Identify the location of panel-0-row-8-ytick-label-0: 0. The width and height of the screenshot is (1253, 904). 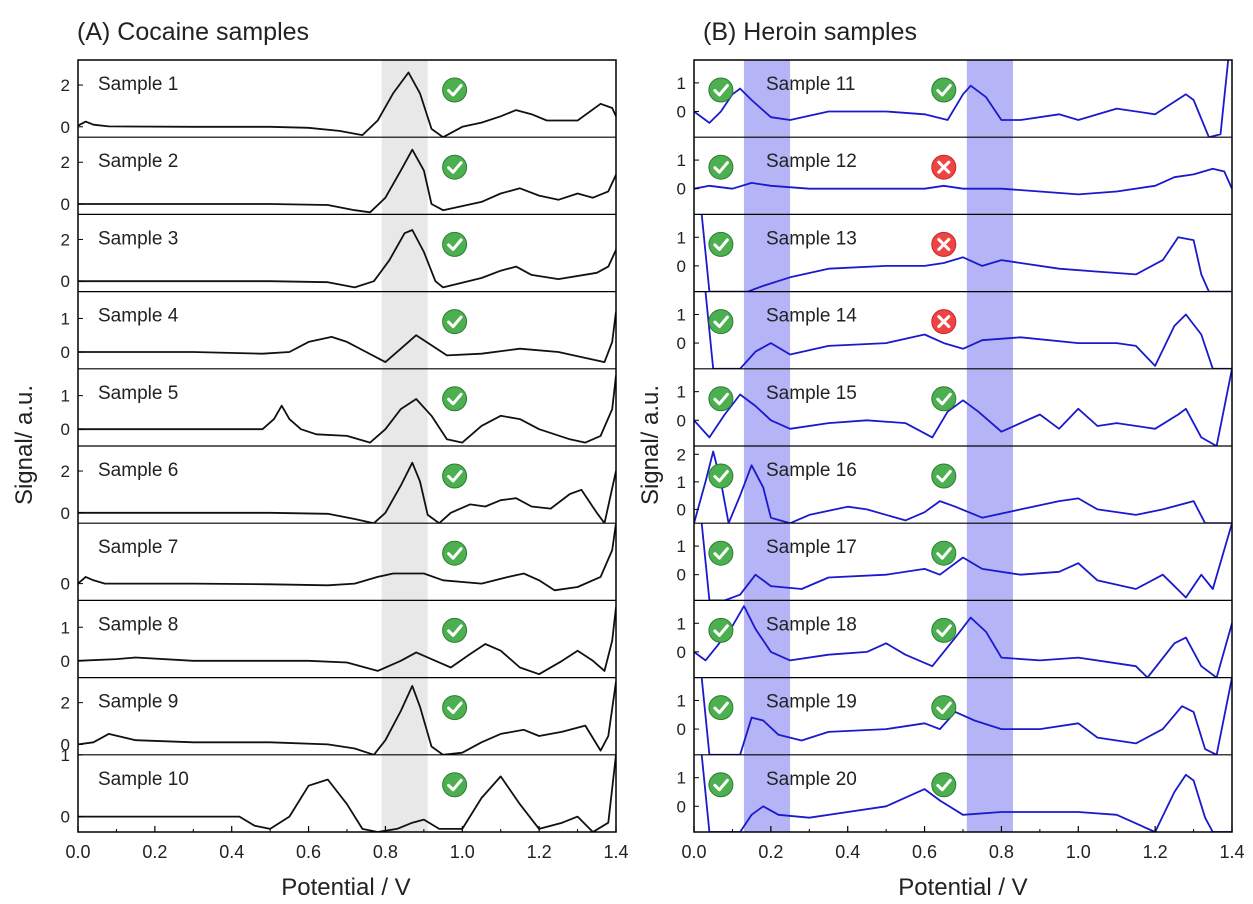
(65, 661).